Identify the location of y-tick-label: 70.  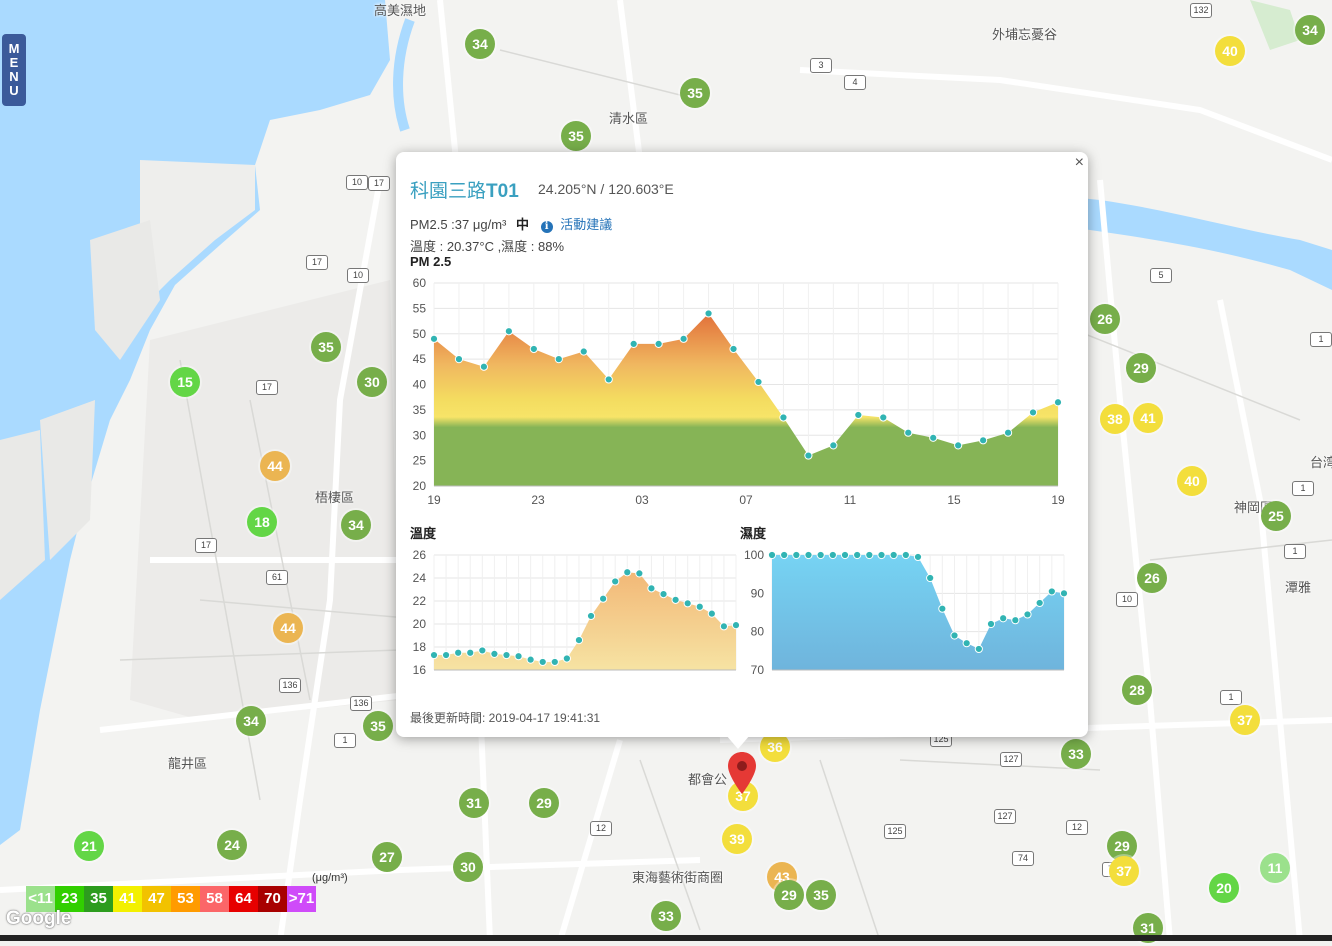
(758, 670).